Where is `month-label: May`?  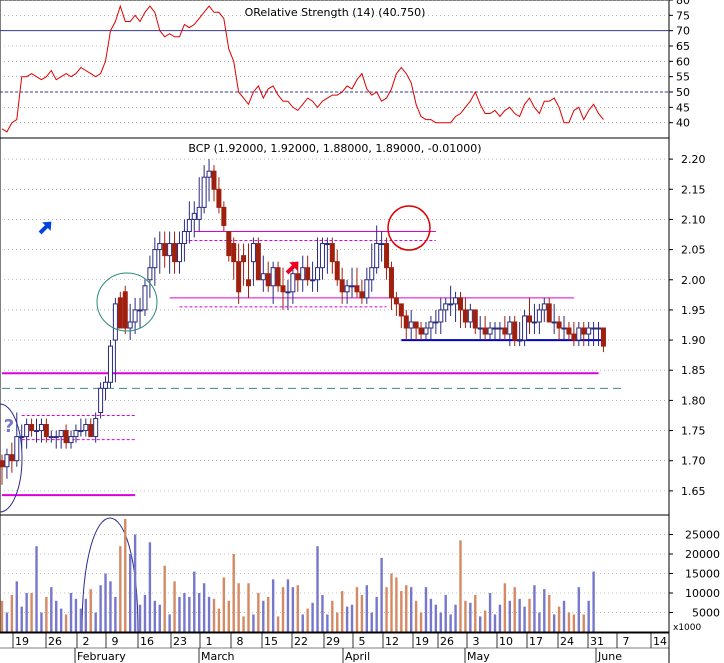
month-label: May is located at coordinates (478, 656).